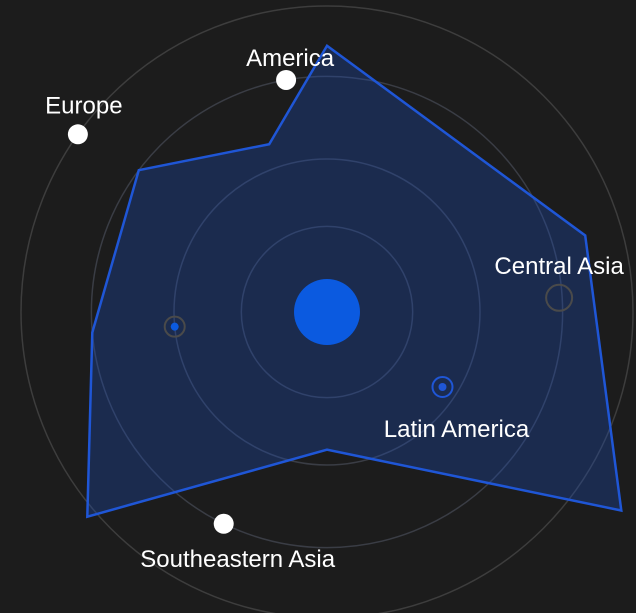 The height and width of the screenshot is (613, 636). I want to click on bubble-southeastern-asia, so click(223, 523).